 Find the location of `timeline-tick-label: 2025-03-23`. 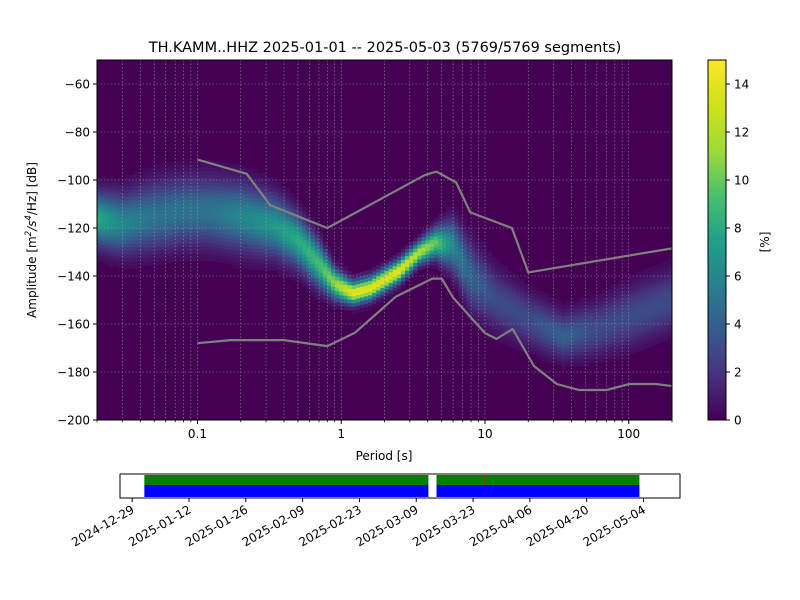

timeline-tick-label: 2025-03-23 is located at coordinates (443, 525).